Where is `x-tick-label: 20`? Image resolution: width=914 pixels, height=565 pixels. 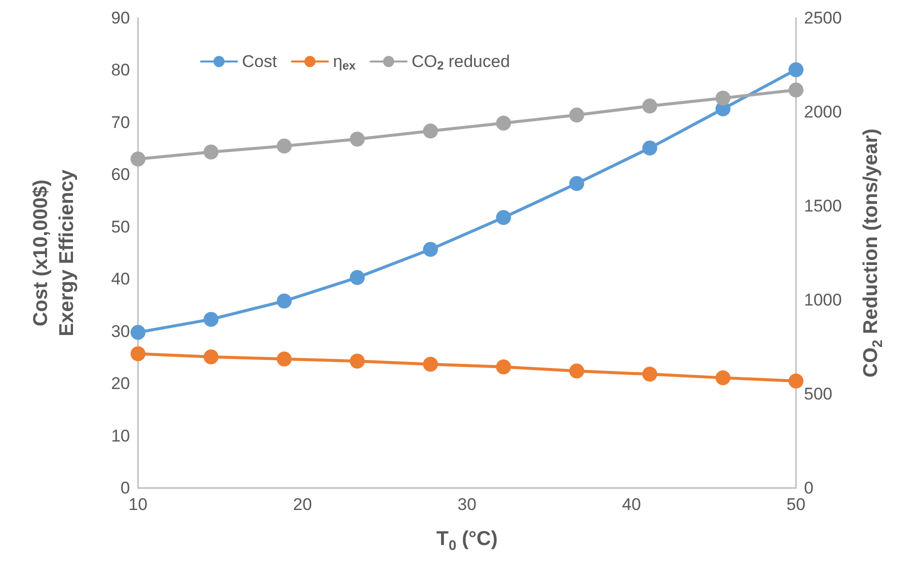
x-tick-label: 20 is located at coordinates (302, 504).